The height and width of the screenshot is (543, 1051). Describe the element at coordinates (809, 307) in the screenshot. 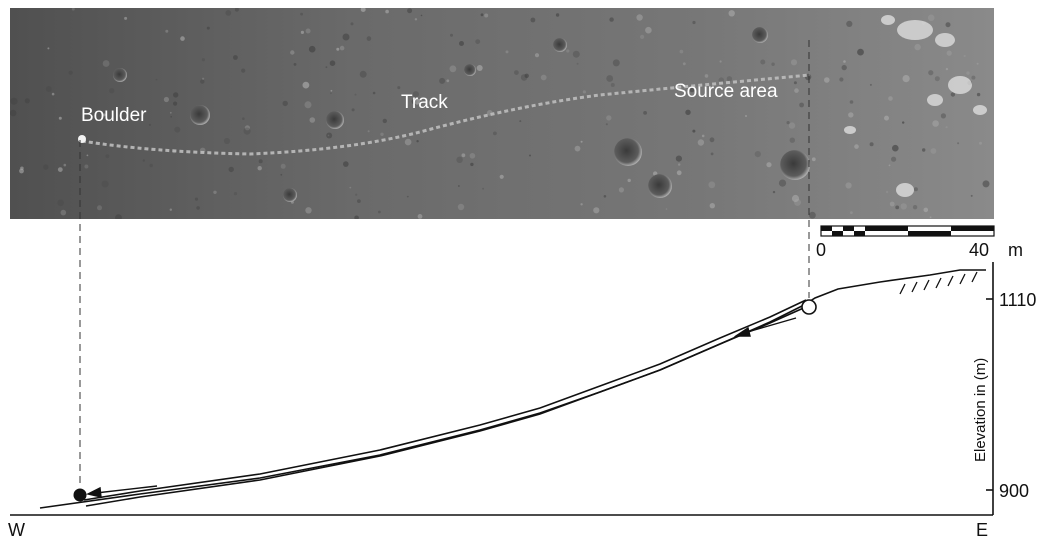

I see `source-boulder-marker` at that location.